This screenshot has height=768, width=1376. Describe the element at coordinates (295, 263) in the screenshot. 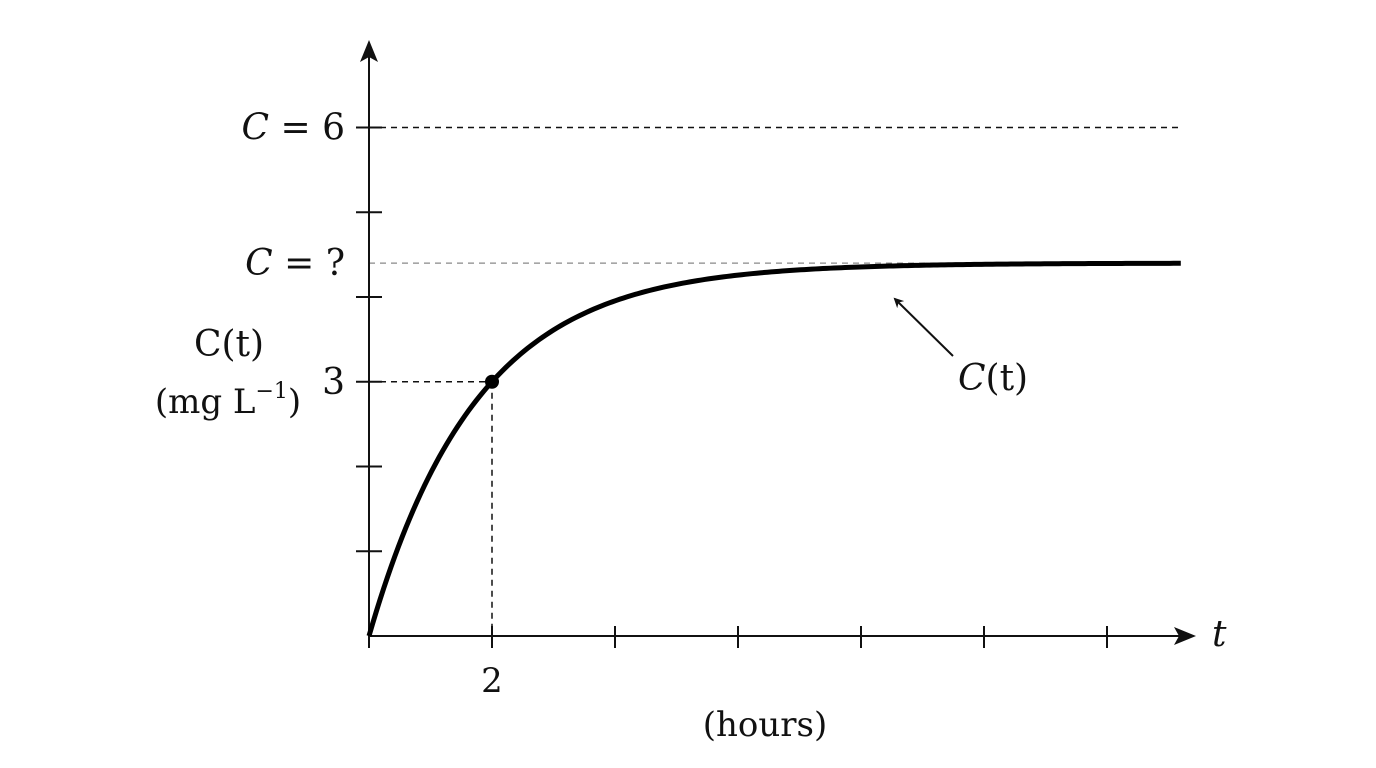

I see `ref-line-label-2: C = ?` at that location.